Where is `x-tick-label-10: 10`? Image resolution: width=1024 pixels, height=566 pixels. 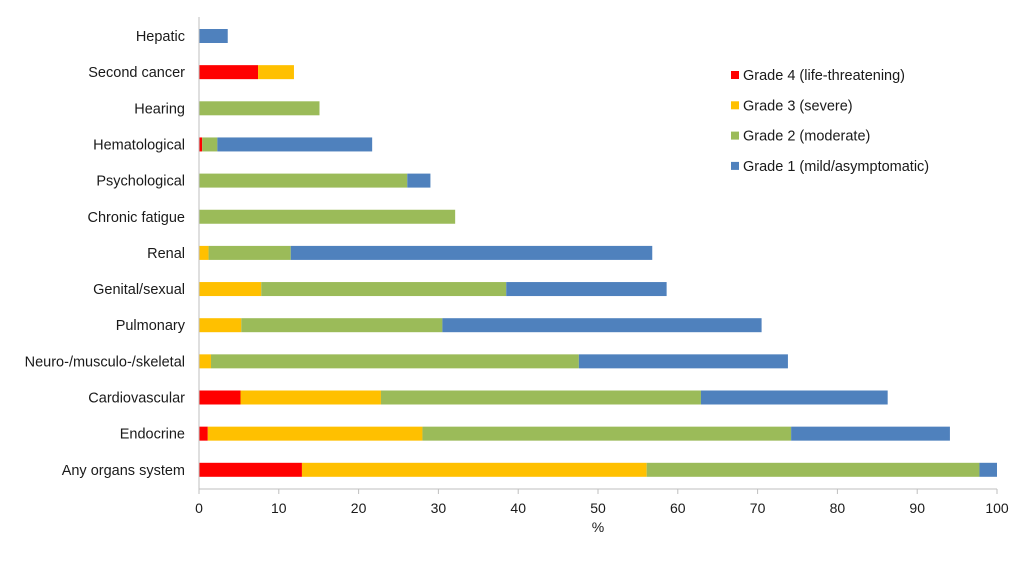
x-tick-label-10: 10 is located at coordinates (279, 508).